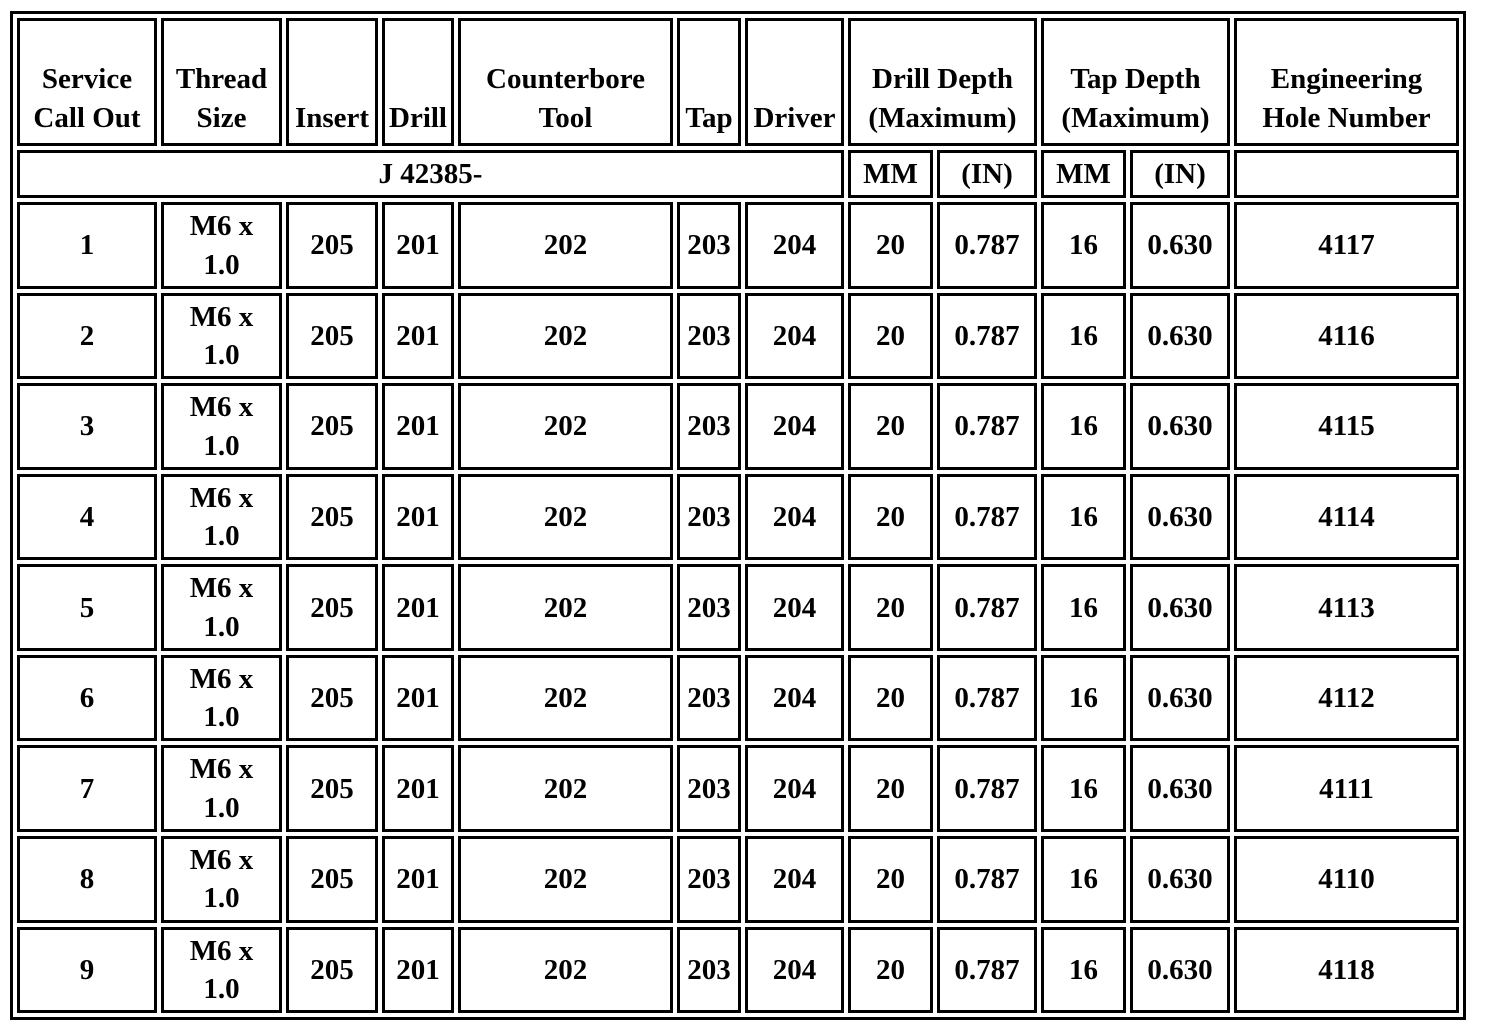  What do you see at coordinates (794, 82) in the screenshot?
I see `col-header-driver: Driver` at bounding box center [794, 82].